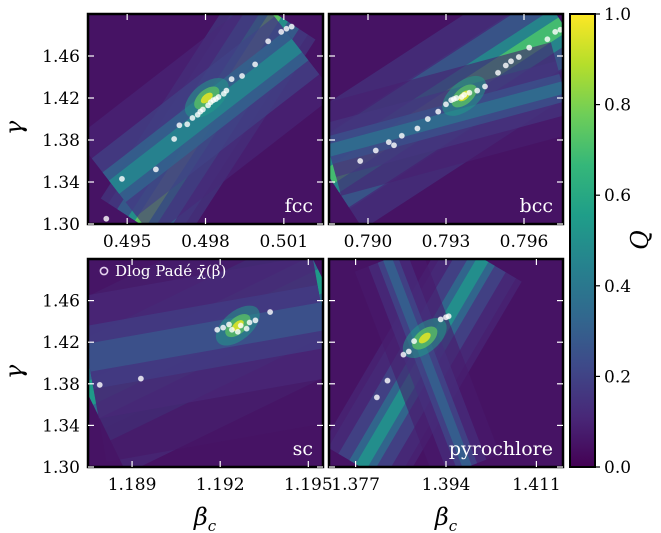 Image resolution: width=661 pixels, height=533 pixels. Describe the element at coordinates (205, 242) in the screenshot. I see `x-tick-label: 0.498` at that location.